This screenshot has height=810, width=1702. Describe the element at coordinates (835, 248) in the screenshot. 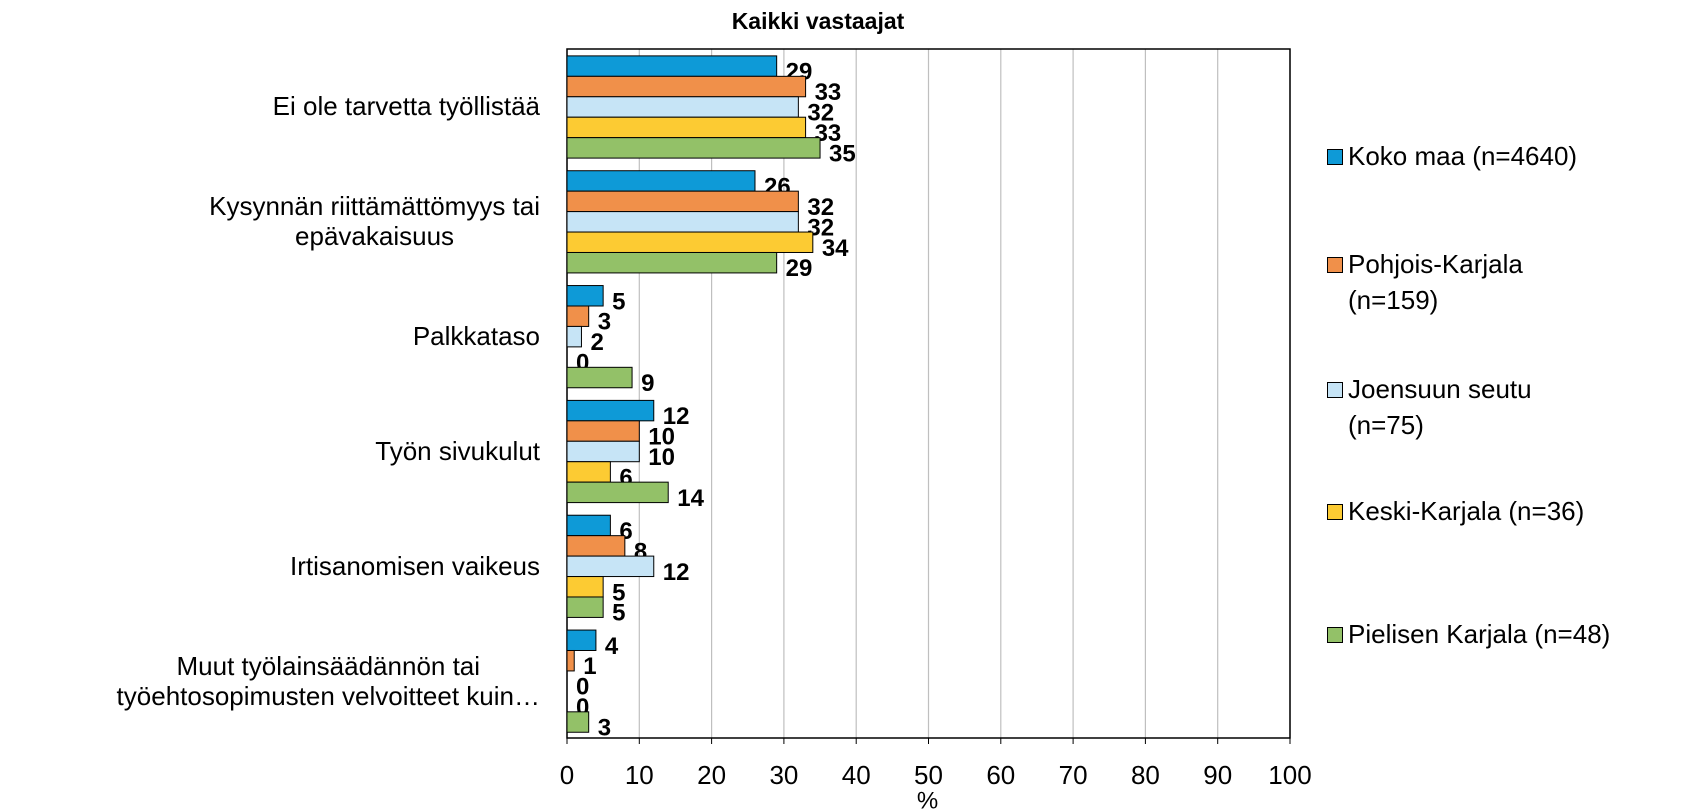

I see `data-label: 34` at that location.